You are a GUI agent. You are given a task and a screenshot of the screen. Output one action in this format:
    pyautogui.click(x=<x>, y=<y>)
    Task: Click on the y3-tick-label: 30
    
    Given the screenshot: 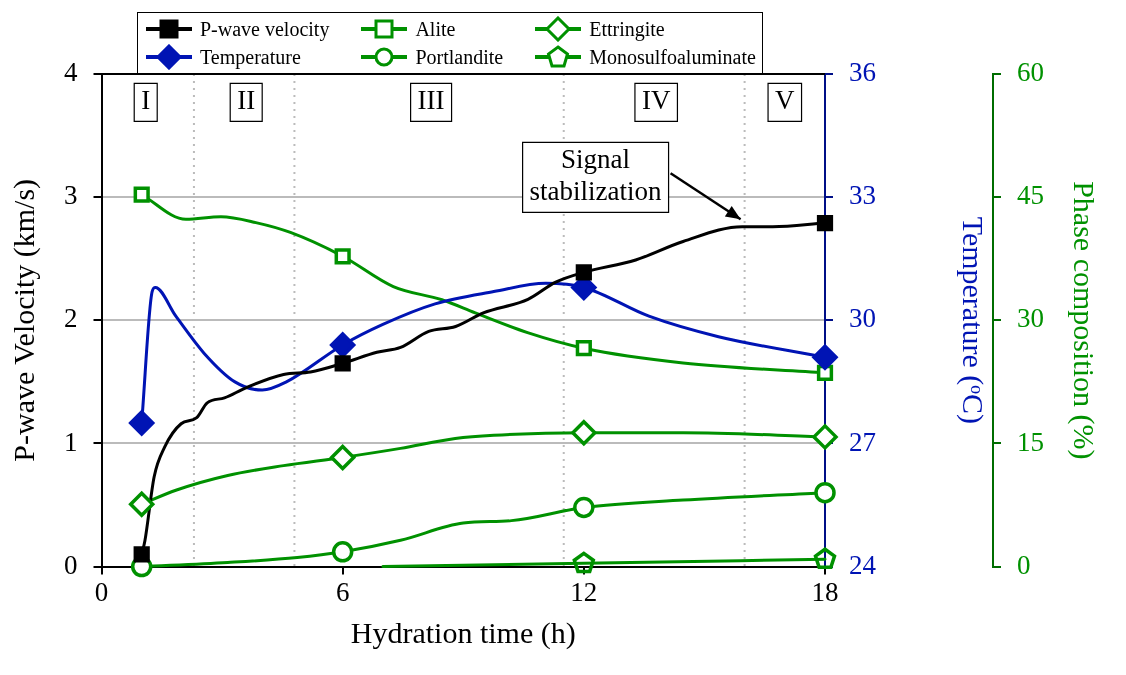 What is the action you would take?
    pyautogui.click(x=1030, y=318)
    